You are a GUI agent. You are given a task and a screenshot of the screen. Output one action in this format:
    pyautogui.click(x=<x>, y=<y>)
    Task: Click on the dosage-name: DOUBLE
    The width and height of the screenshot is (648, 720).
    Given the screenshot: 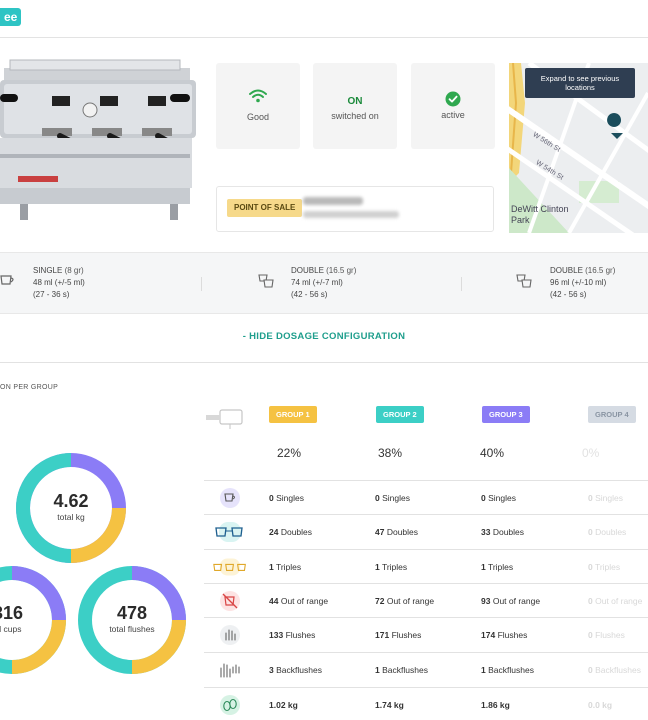 What is the action you would take?
    pyautogui.click(x=307, y=270)
    